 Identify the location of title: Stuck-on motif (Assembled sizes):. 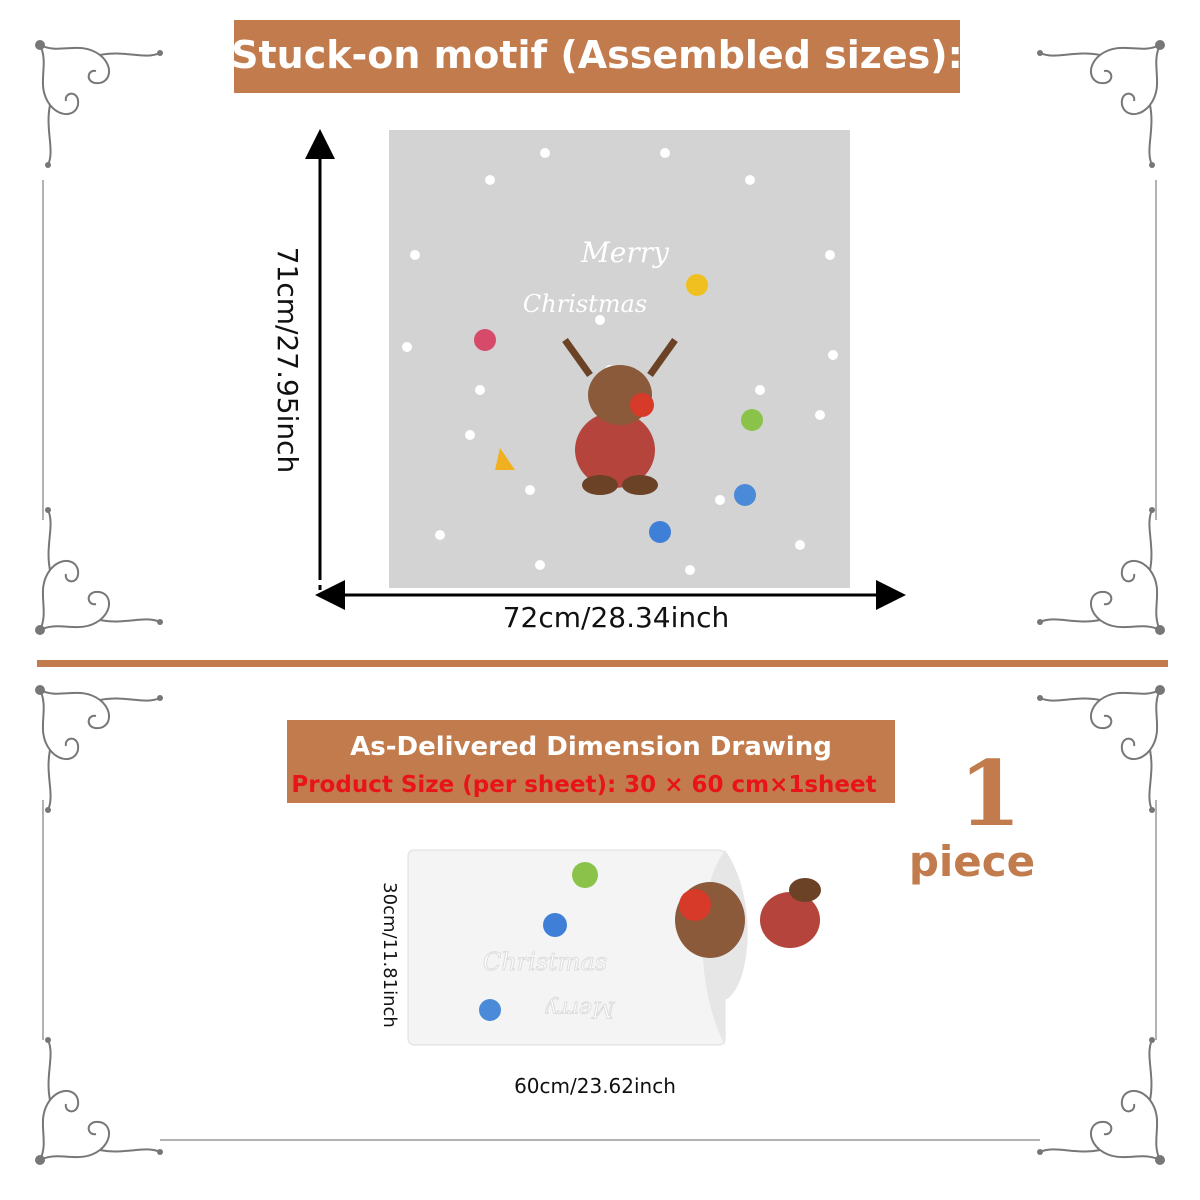
(597, 55).